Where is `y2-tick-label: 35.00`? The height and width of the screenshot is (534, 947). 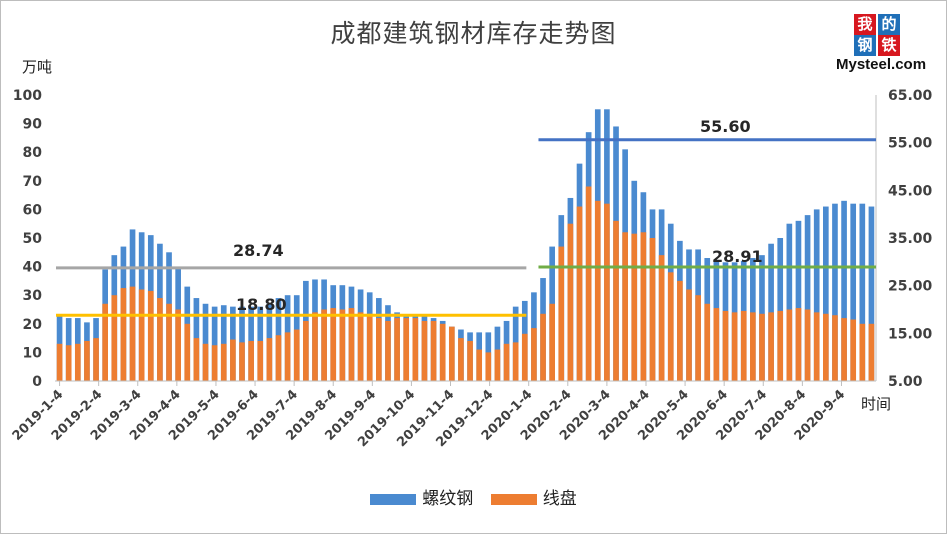
y2-tick-label: 35.00 is located at coordinates (910, 239).